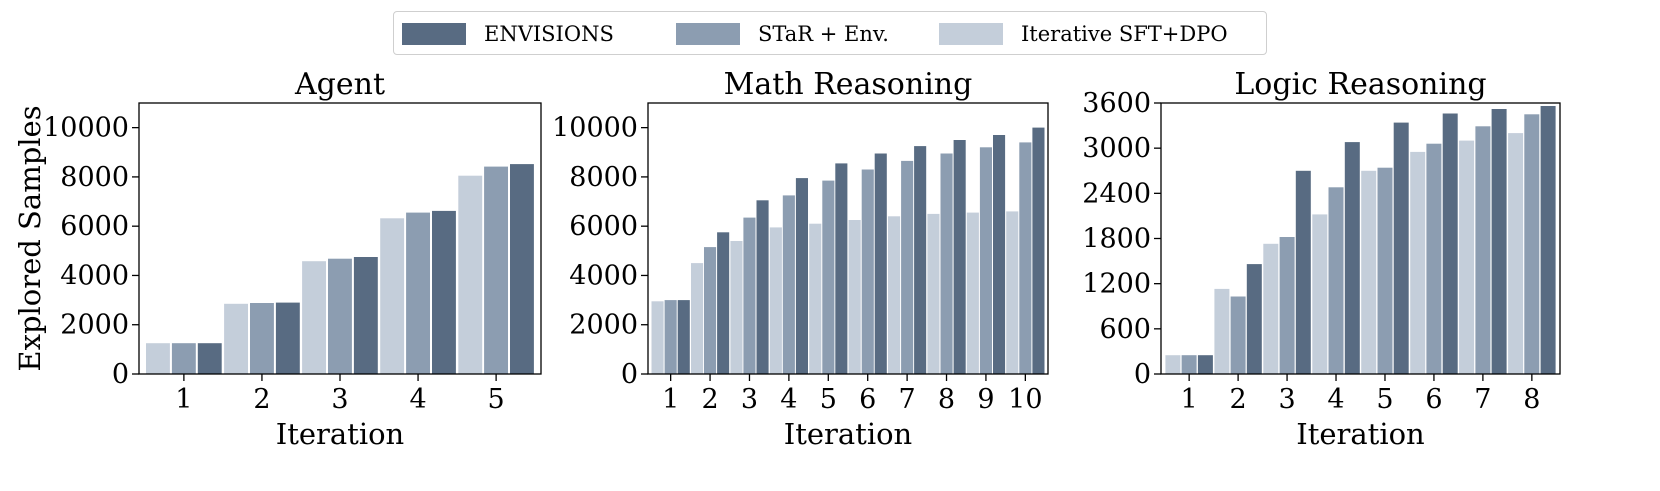 Image resolution: width=1660 pixels, height=491 pixels. What do you see at coordinates (339, 84) in the screenshot?
I see `chart-title: Agent` at bounding box center [339, 84].